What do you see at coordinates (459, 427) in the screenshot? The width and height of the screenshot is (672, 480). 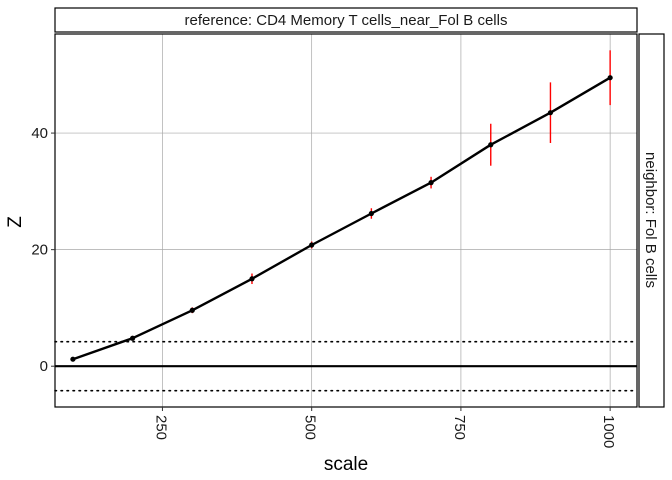 I see `x-tick-label: 750` at bounding box center [459, 427].